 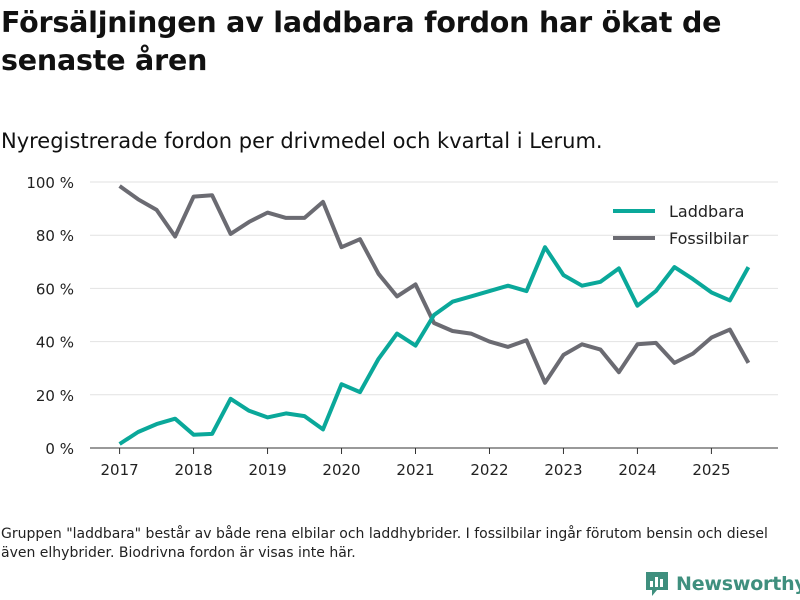 I want to click on x-tick-label: 2023, so click(x=563, y=470).